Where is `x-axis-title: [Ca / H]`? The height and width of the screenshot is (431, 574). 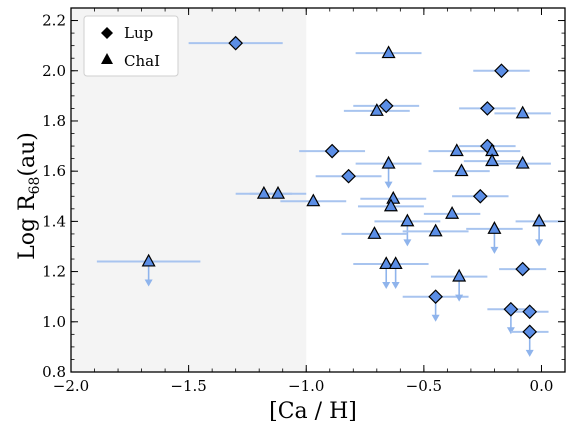
x-axis-title: [Ca / H] is located at coordinates (313, 411).